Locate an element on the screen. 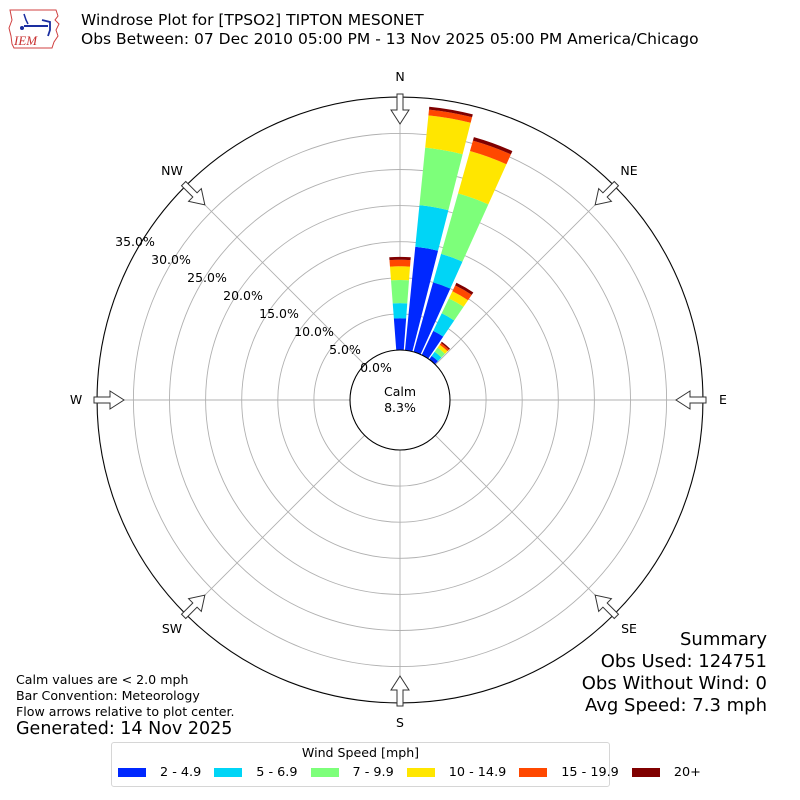  direction-label-se: SE is located at coordinates (629, 628).